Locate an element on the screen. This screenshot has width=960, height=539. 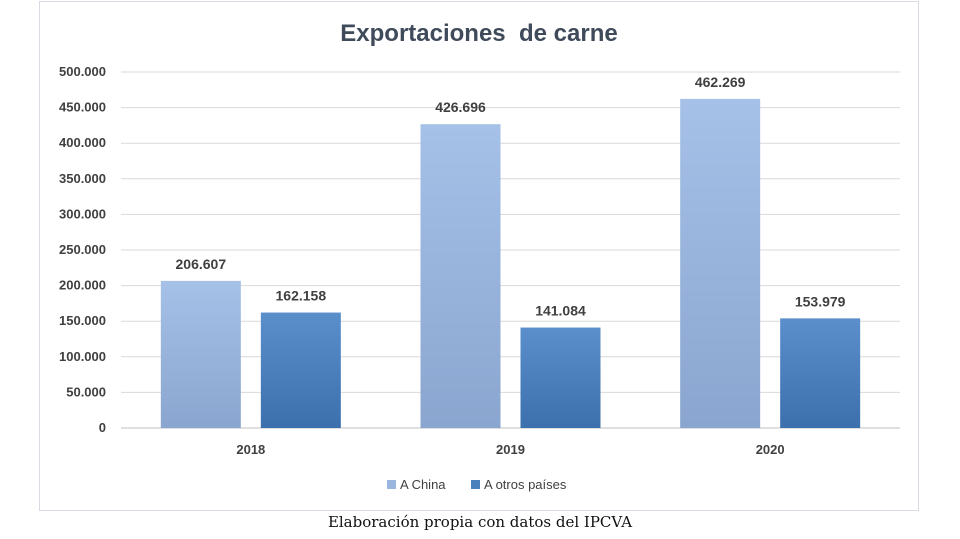
bar-china-2019 is located at coordinates (460, 276).